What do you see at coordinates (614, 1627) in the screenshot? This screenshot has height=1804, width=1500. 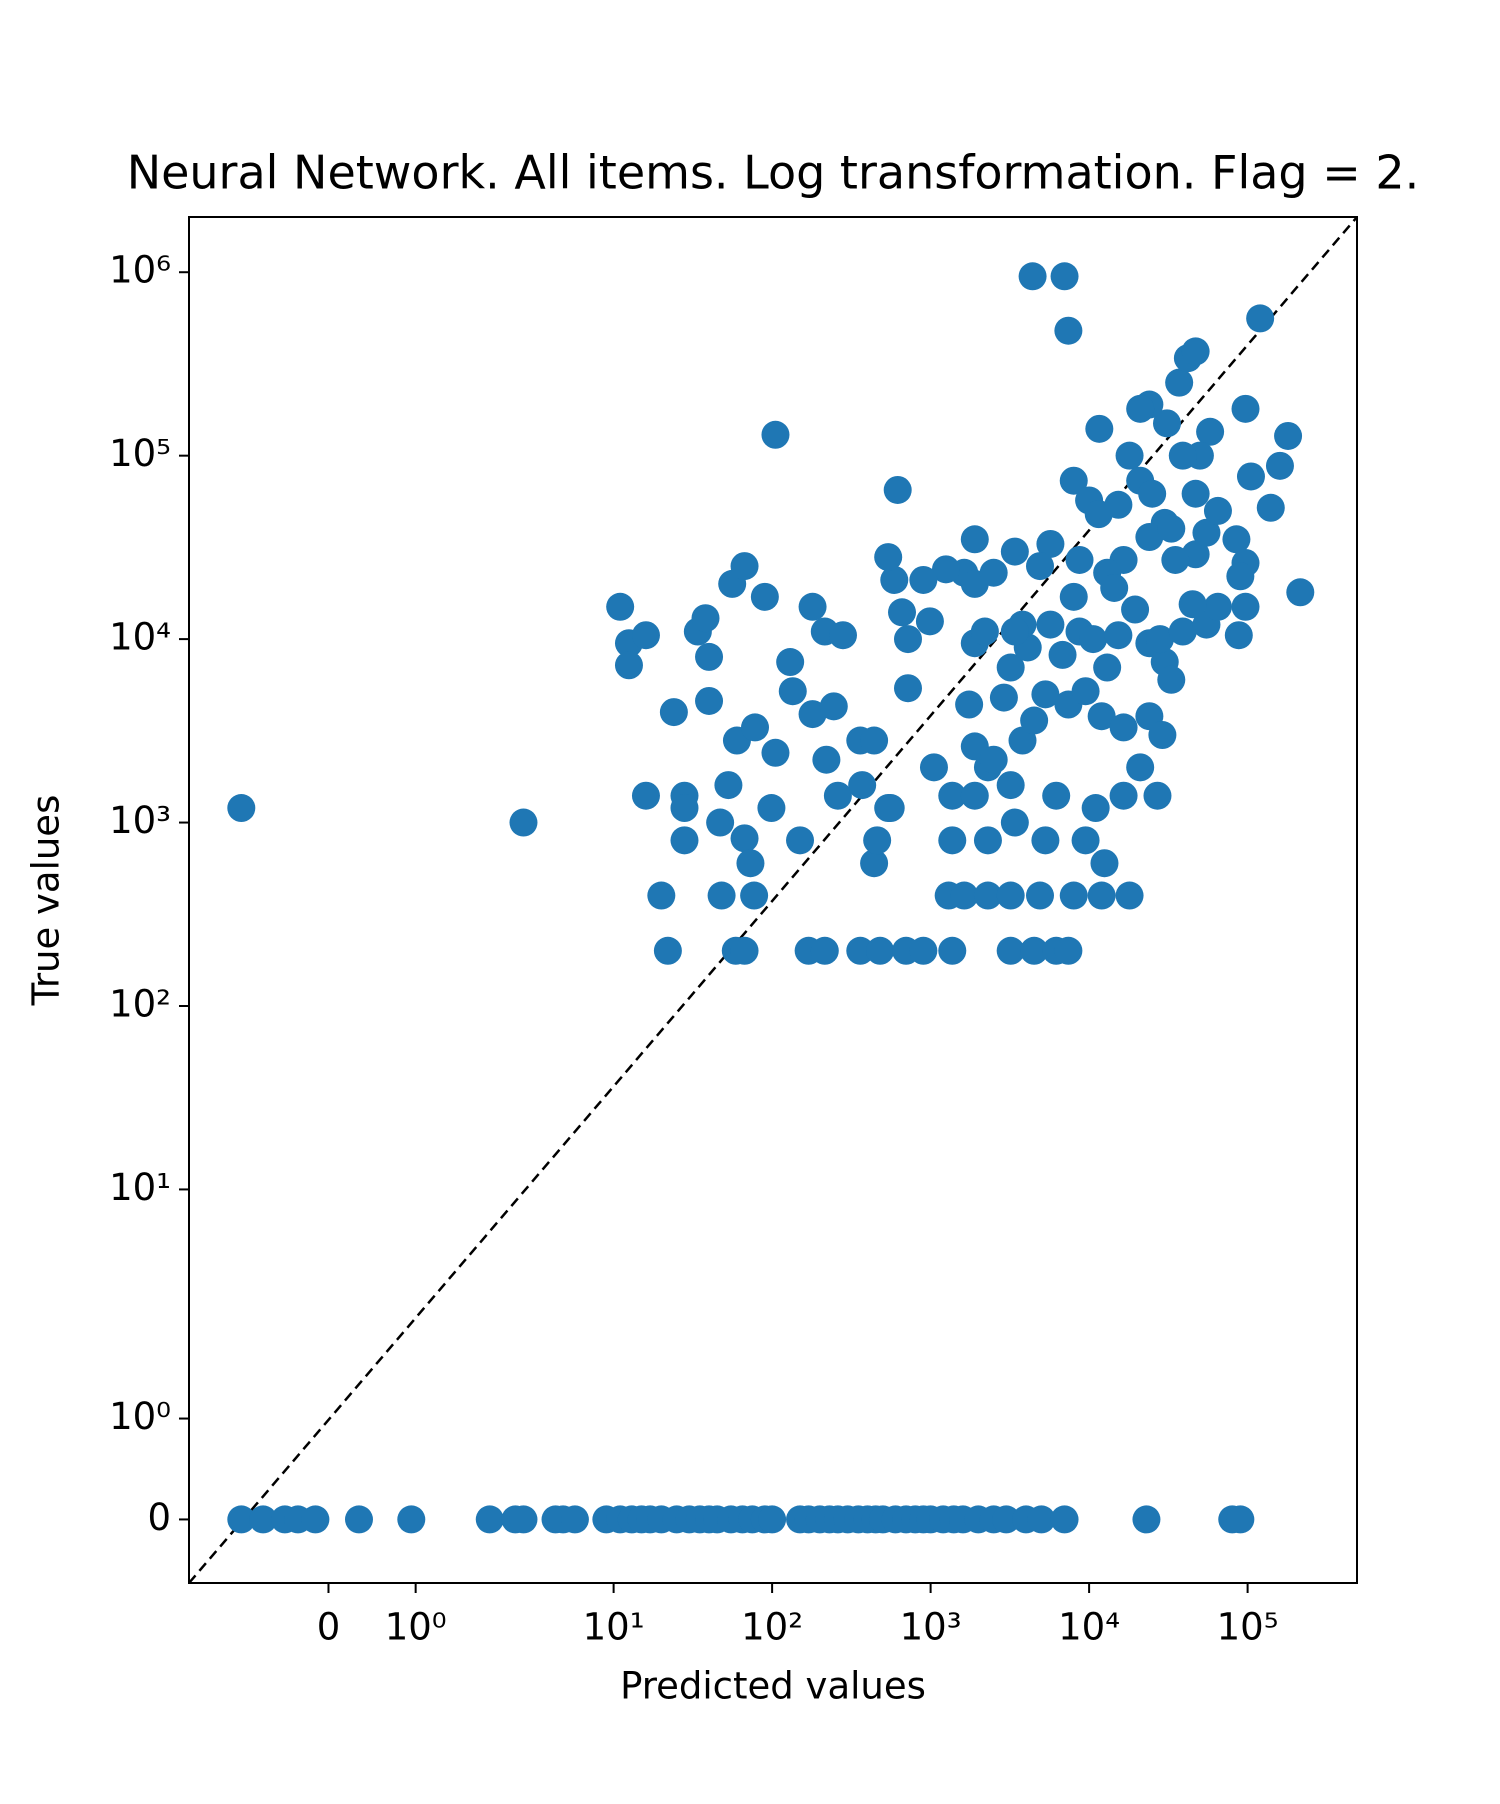 I see `x-tick-label: 10¹` at bounding box center [614, 1627].